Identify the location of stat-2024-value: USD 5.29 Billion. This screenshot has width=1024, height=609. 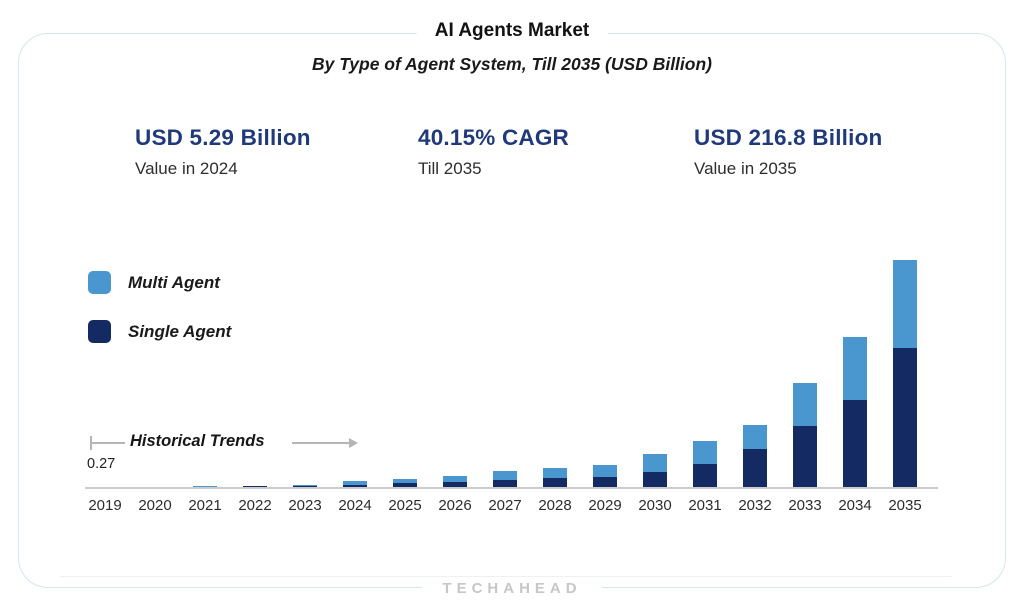
(223, 137).